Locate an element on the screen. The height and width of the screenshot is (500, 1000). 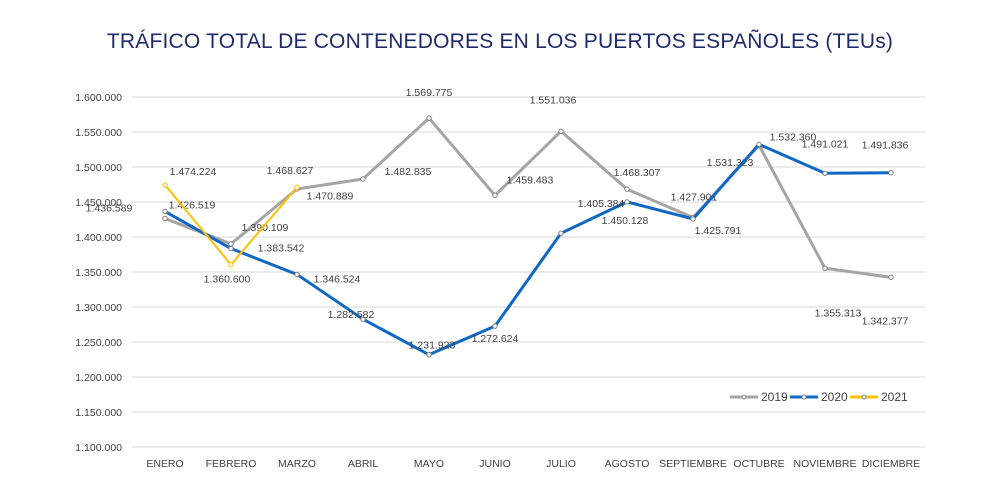
data-label-2020: 1.405.384 is located at coordinates (601, 204).